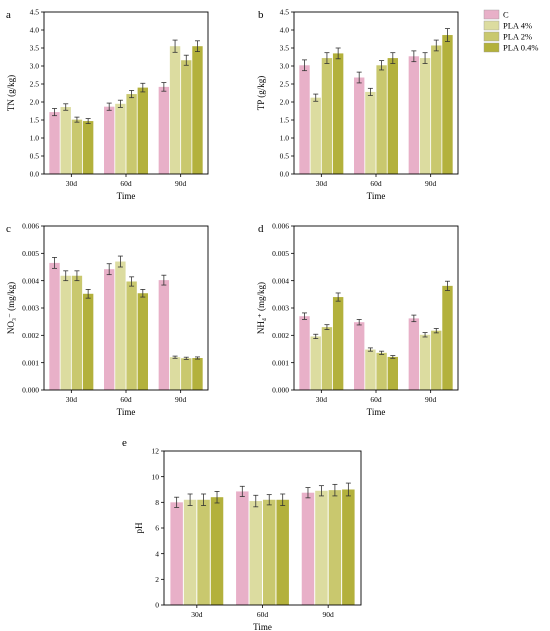  Describe the element at coordinates (261, 229) in the screenshot. I see `panel-letter: d` at that location.